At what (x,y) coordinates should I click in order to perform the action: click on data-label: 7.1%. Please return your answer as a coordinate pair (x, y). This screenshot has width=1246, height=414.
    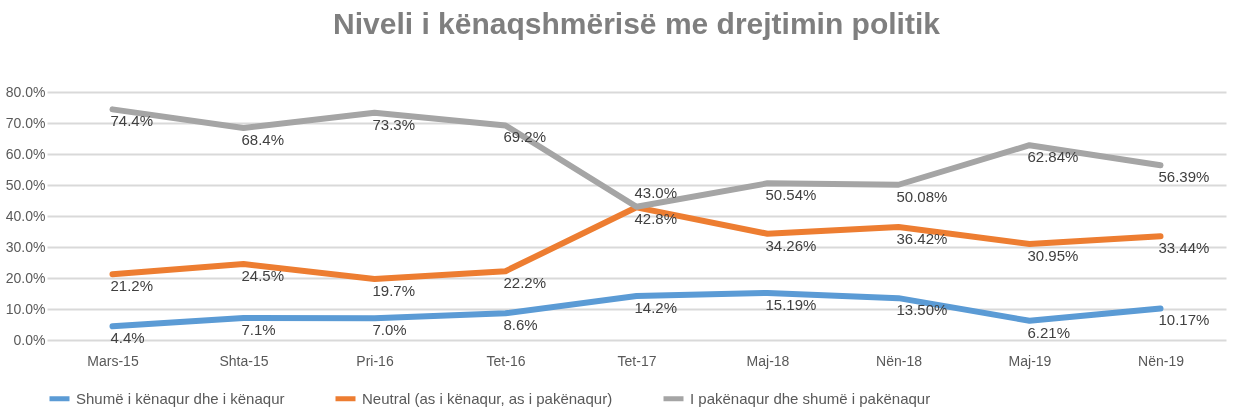
    Looking at the image, I should click on (258, 329).